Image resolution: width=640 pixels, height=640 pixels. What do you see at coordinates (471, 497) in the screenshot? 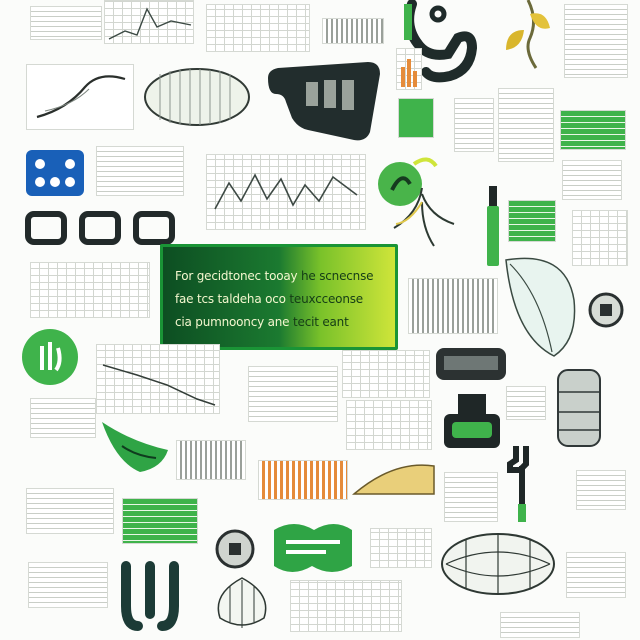
I see `thumb-doc-8-right` at bounding box center [471, 497].